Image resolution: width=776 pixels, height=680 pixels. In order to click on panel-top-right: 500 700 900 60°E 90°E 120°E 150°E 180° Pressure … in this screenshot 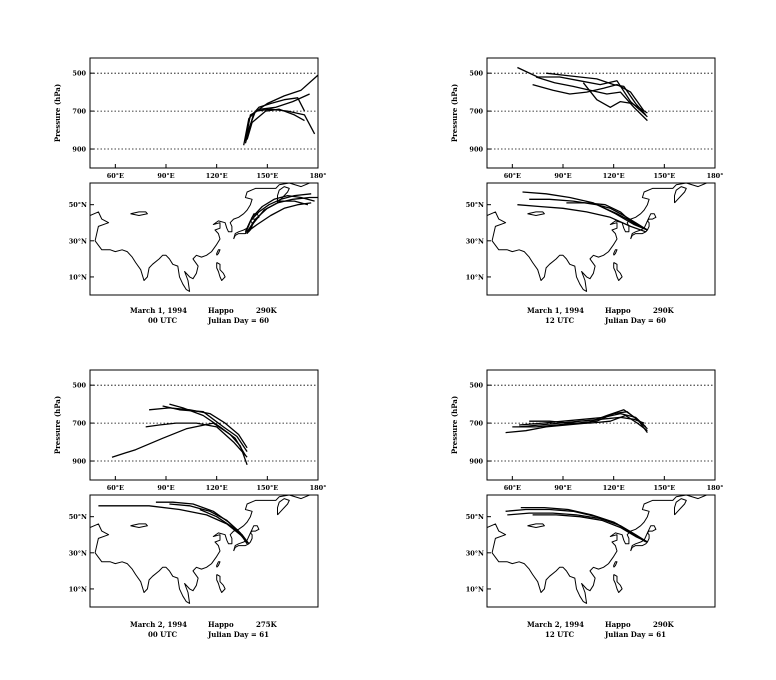, I will do `click(587, 191)`.